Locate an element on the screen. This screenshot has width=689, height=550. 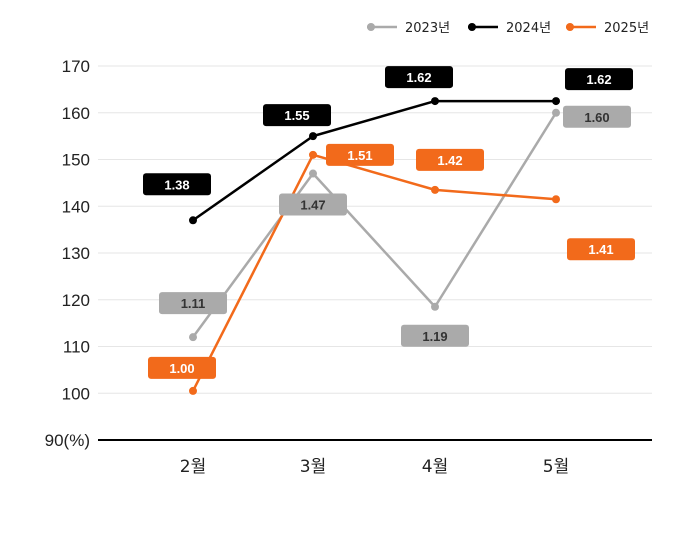
data-label: 1.11 is located at coordinates (193, 303).